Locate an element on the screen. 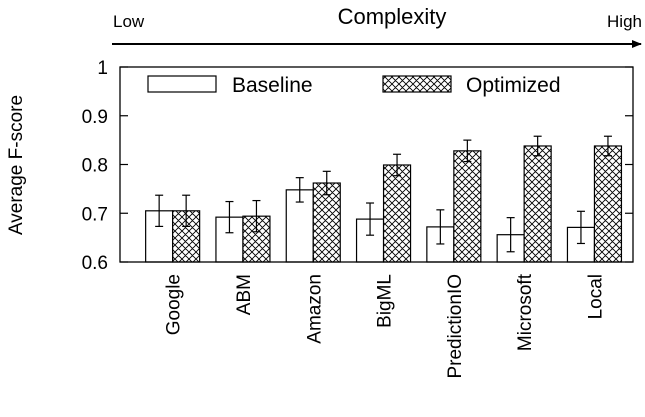  complexity-header: Low Complexity High is located at coordinates (377, 26).